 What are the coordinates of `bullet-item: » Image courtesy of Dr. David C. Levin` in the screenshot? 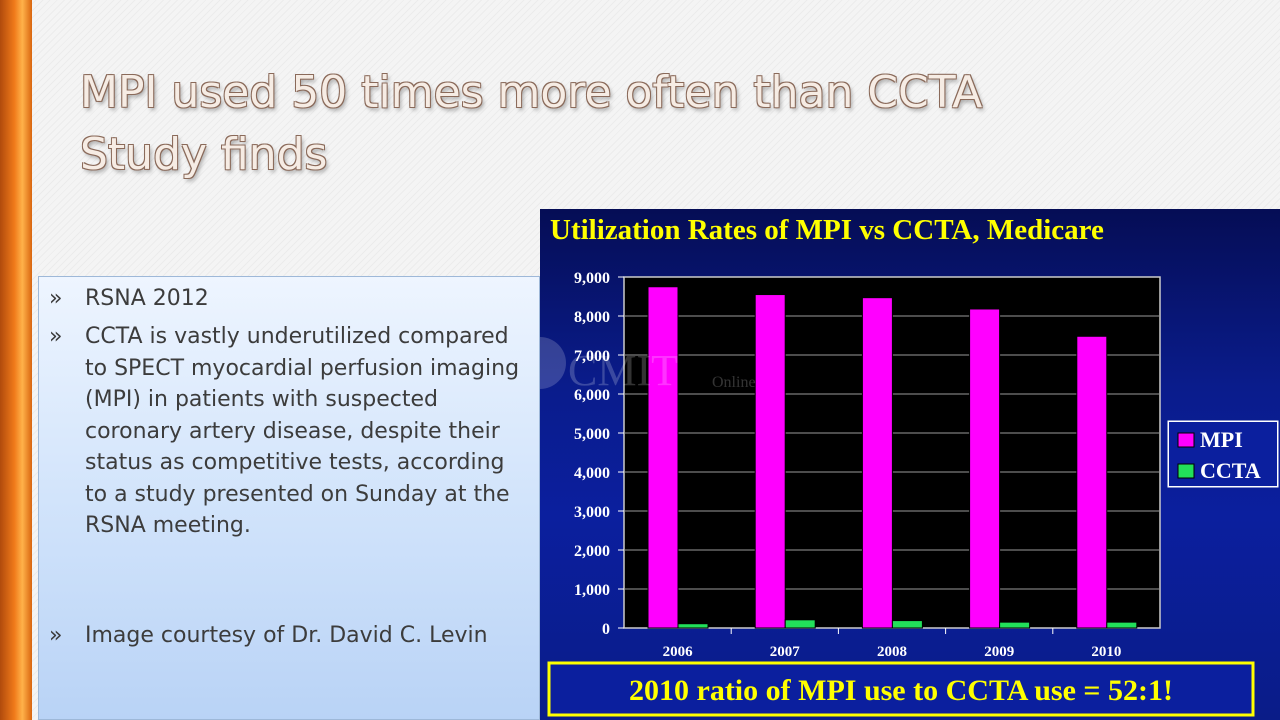 It's located at (289, 636).